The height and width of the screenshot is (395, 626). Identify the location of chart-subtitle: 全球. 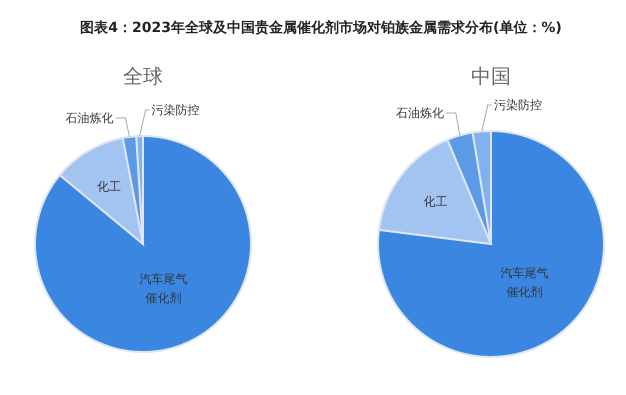
(143, 76).